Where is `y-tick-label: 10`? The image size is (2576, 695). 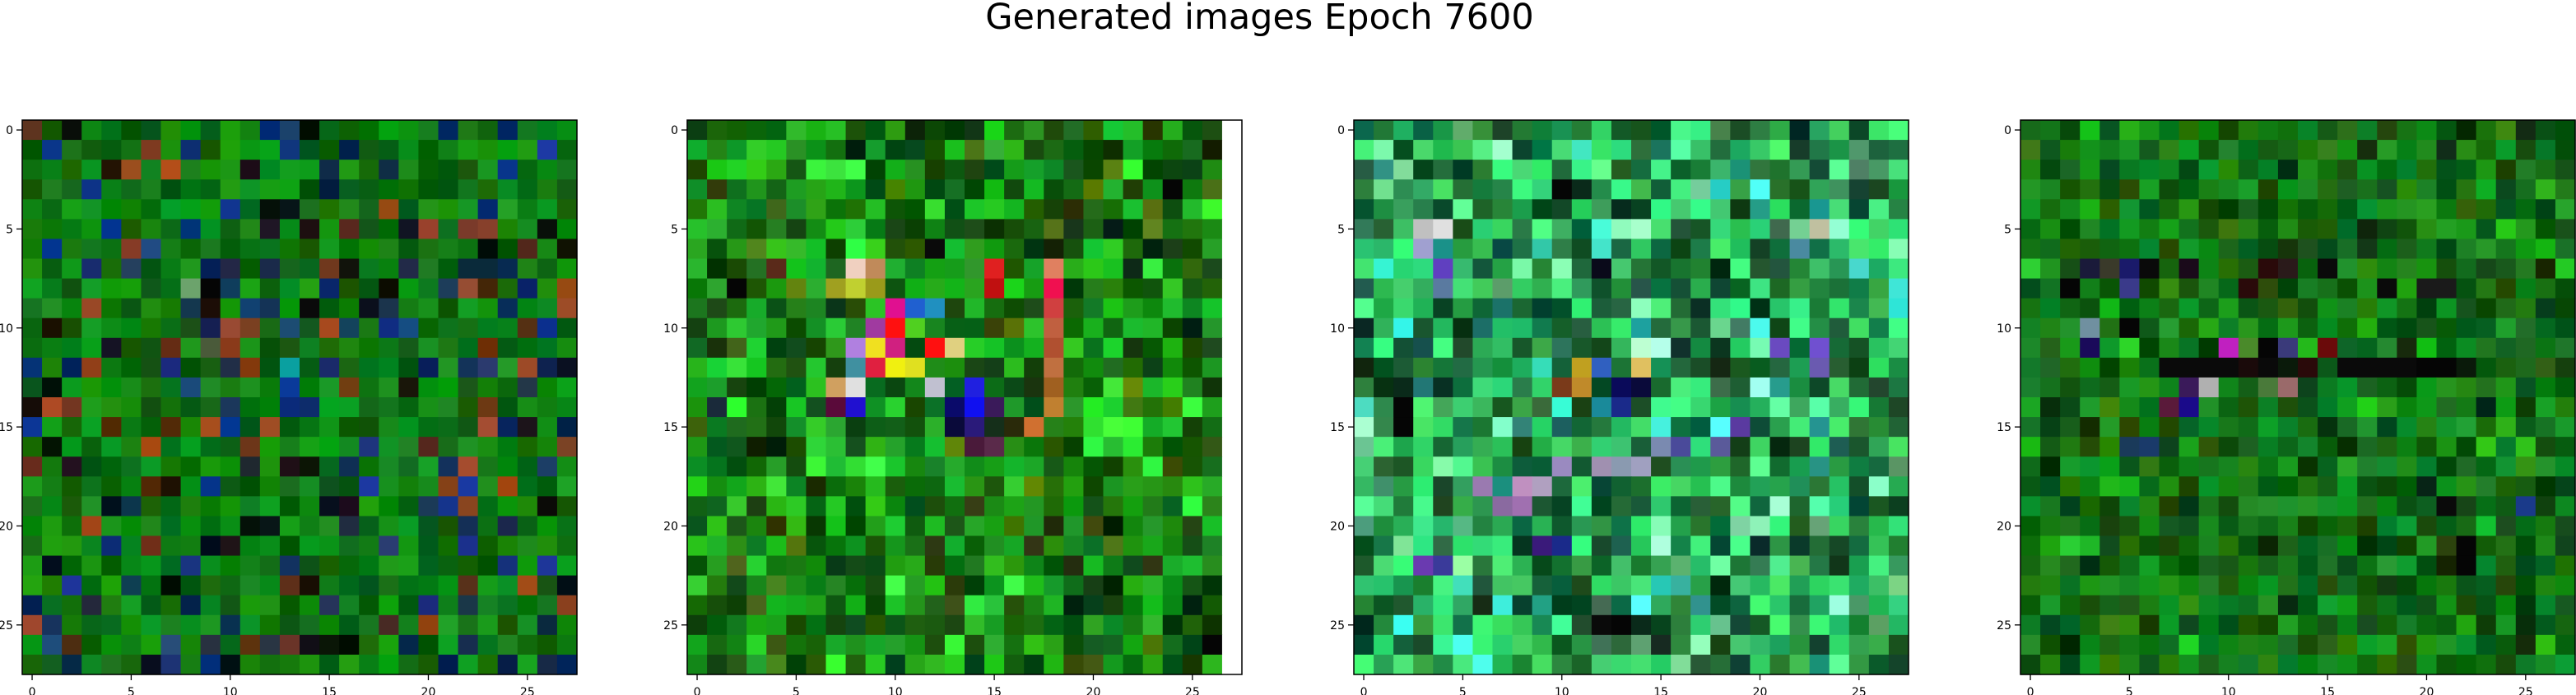 y-tick-label: 10 is located at coordinates (1337, 329).